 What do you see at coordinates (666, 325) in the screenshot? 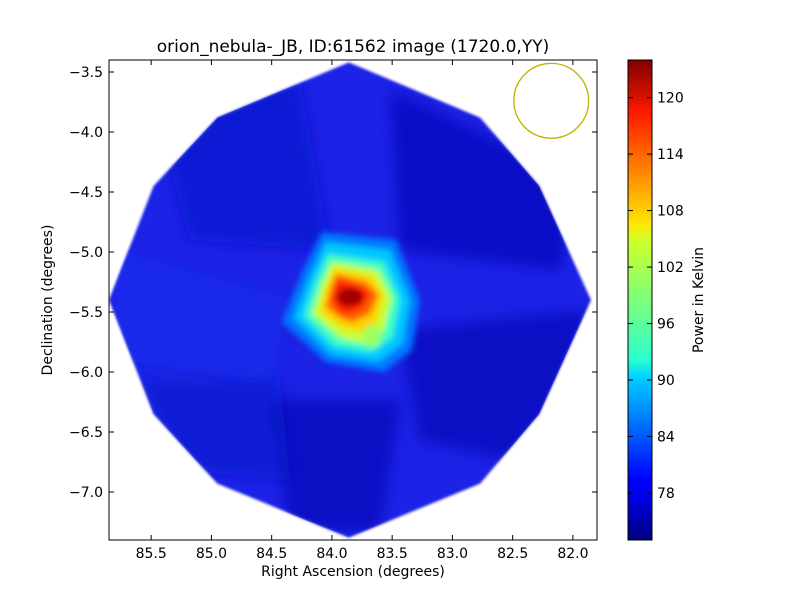
I see `colorbar-tick-label: 96` at bounding box center [666, 325].